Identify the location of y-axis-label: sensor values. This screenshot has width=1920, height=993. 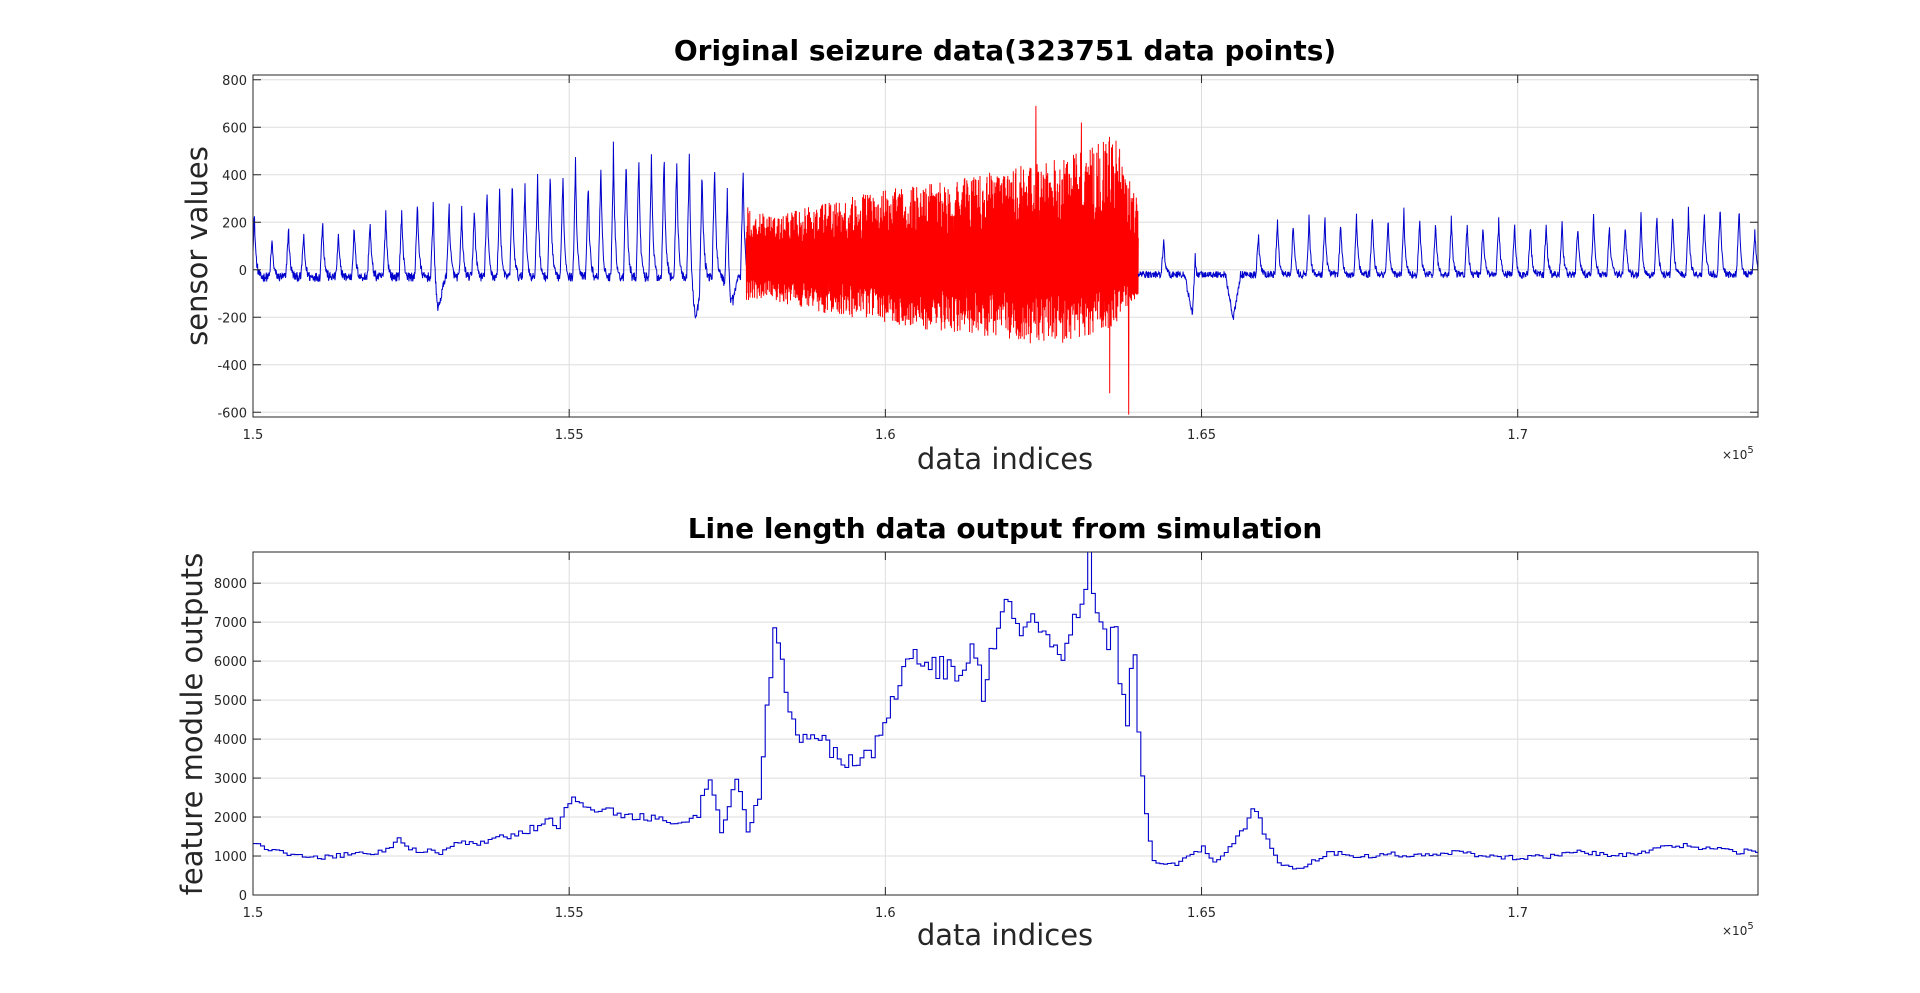
(197, 246).